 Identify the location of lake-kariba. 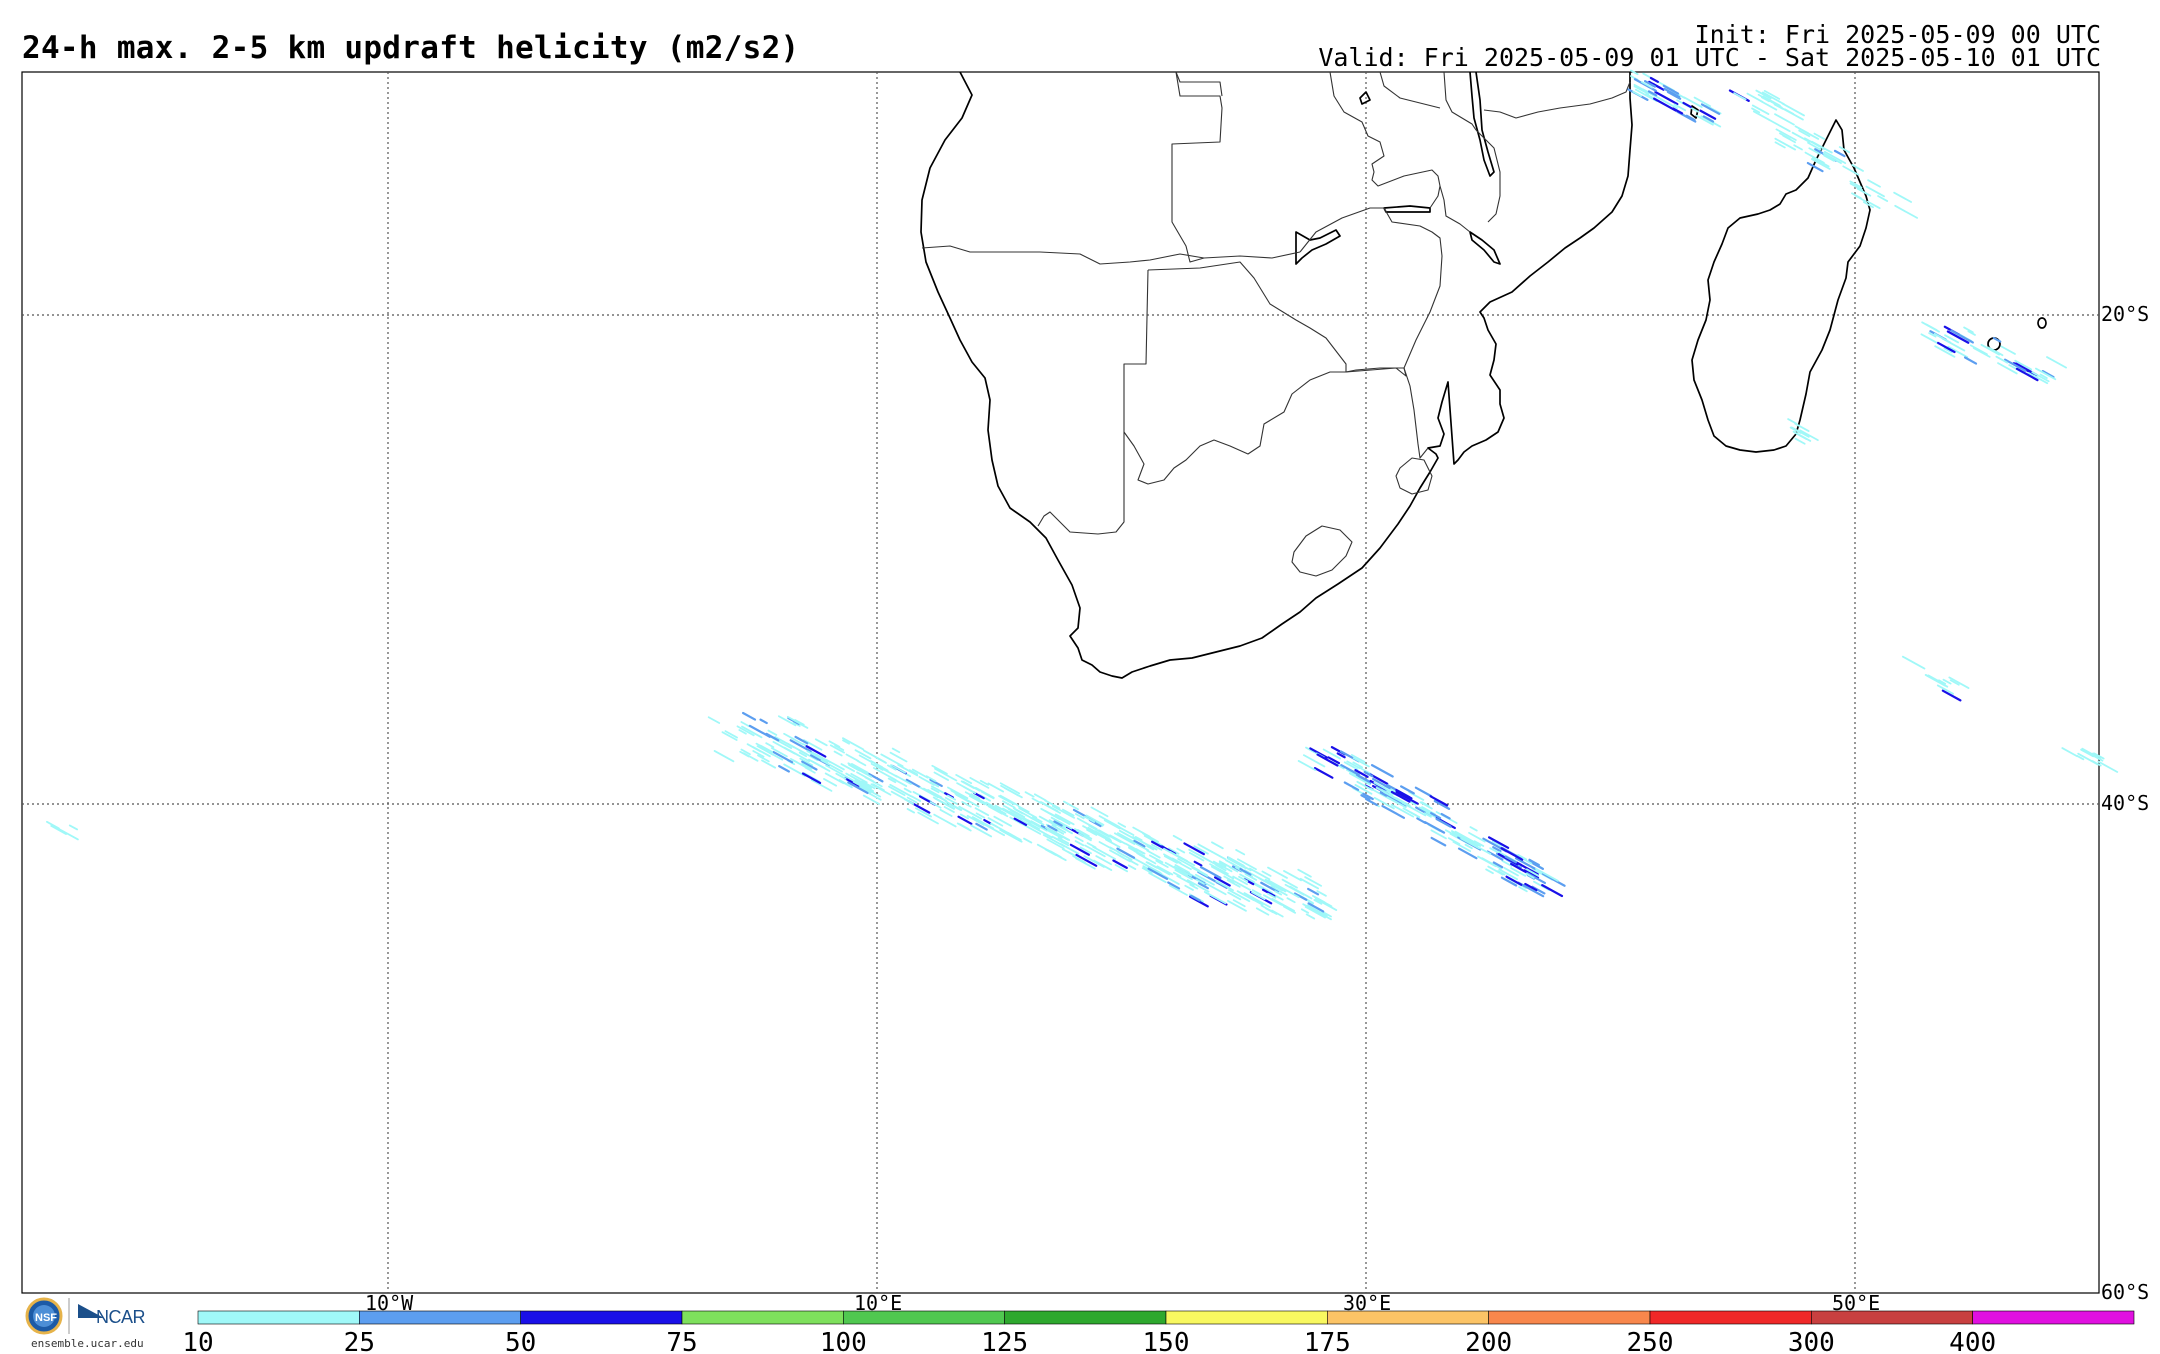
(1318, 247).